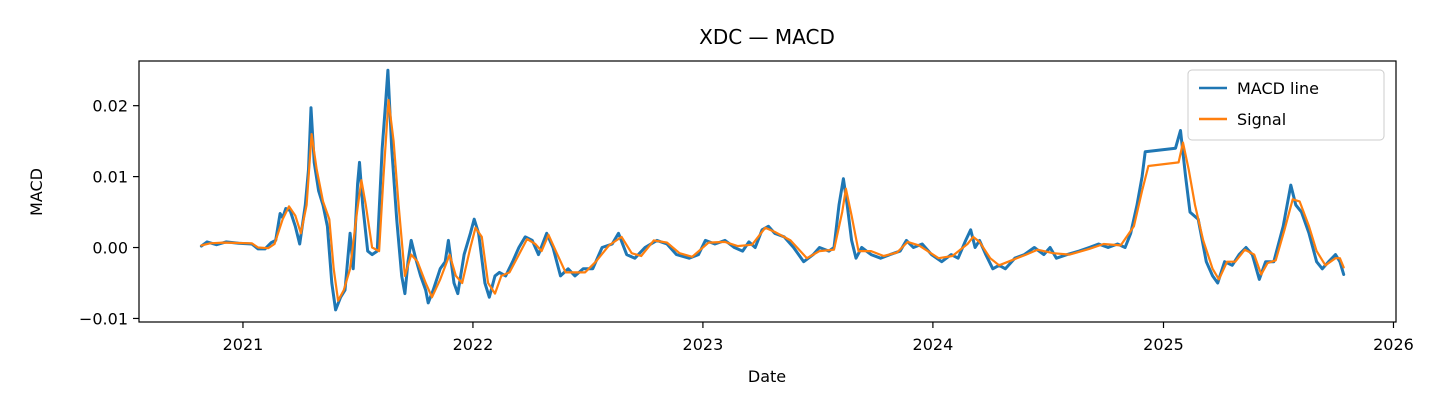 The height and width of the screenshot is (416, 1440). What do you see at coordinates (36, 192) in the screenshot?
I see `y-axis-label: MACD` at bounding box center [36, 192].